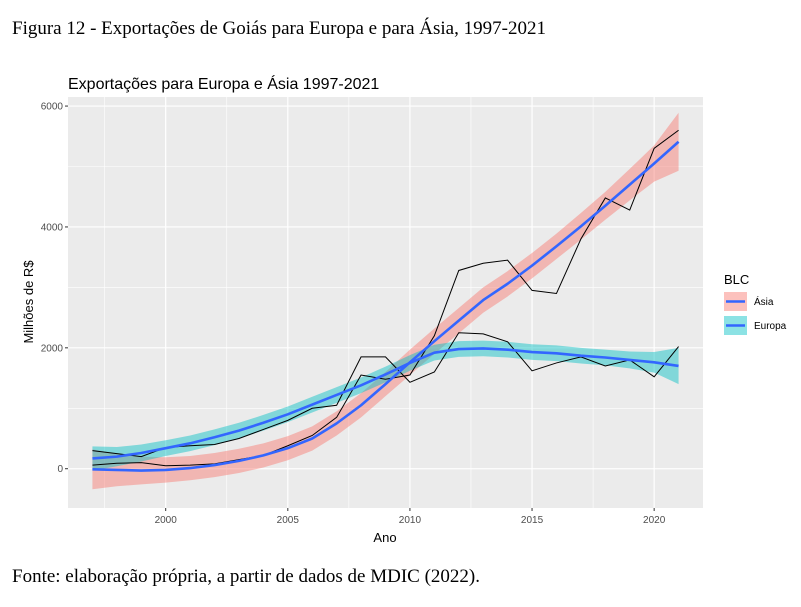 The height and width of the screenshot is (607, 801). I want to click on legend-title: BLC, so click(736, 279).